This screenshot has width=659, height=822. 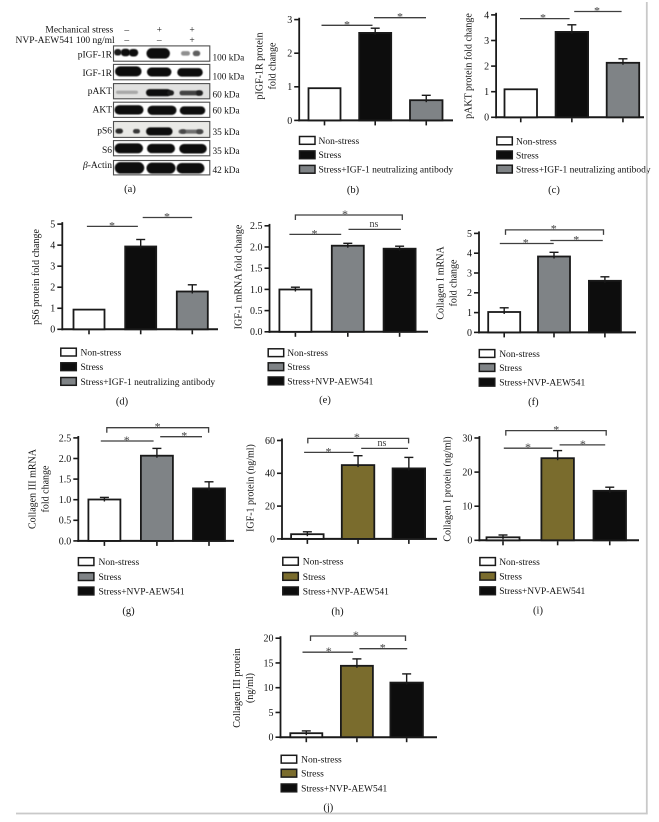 I want to click on svg-text: Collagen III mRNA, so click(x=32, y=488).